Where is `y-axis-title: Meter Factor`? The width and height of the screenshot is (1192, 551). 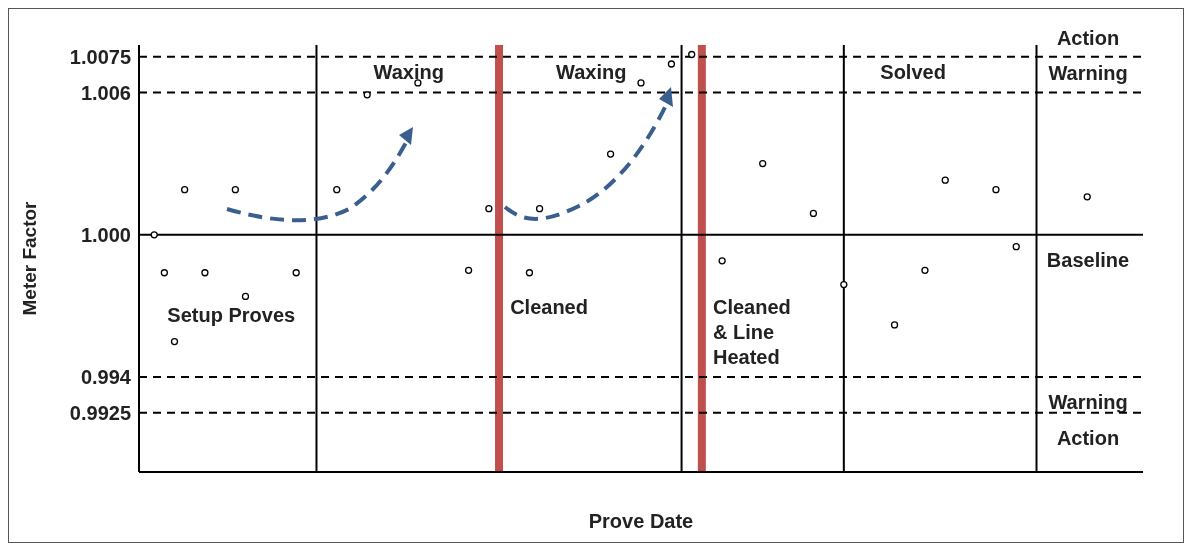 y-axis-title: Meter Factor is located at coordinates (29, 258).